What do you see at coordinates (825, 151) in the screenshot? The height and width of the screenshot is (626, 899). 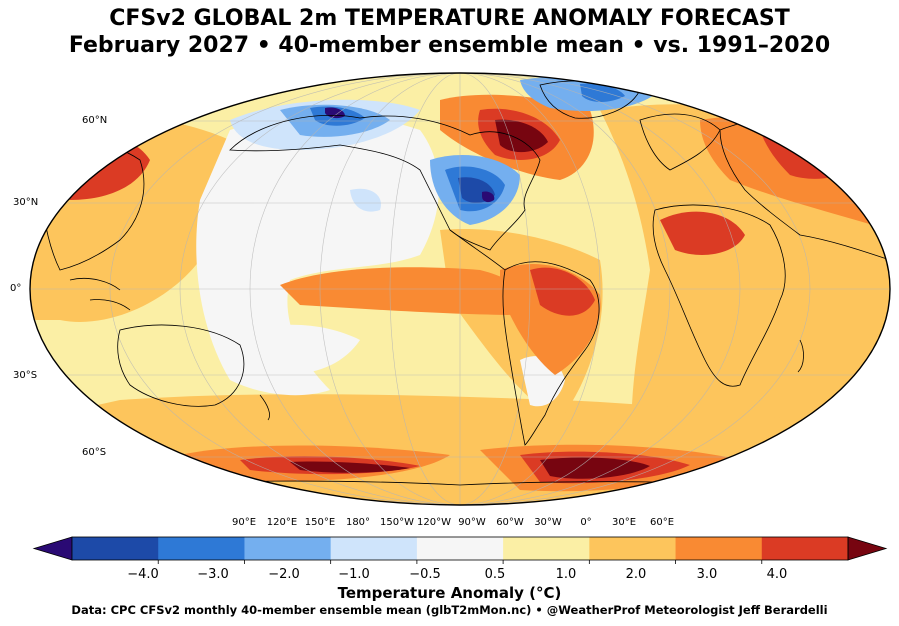 I see `anomaly-region-siberia-core` at bounding box center [825, 151].